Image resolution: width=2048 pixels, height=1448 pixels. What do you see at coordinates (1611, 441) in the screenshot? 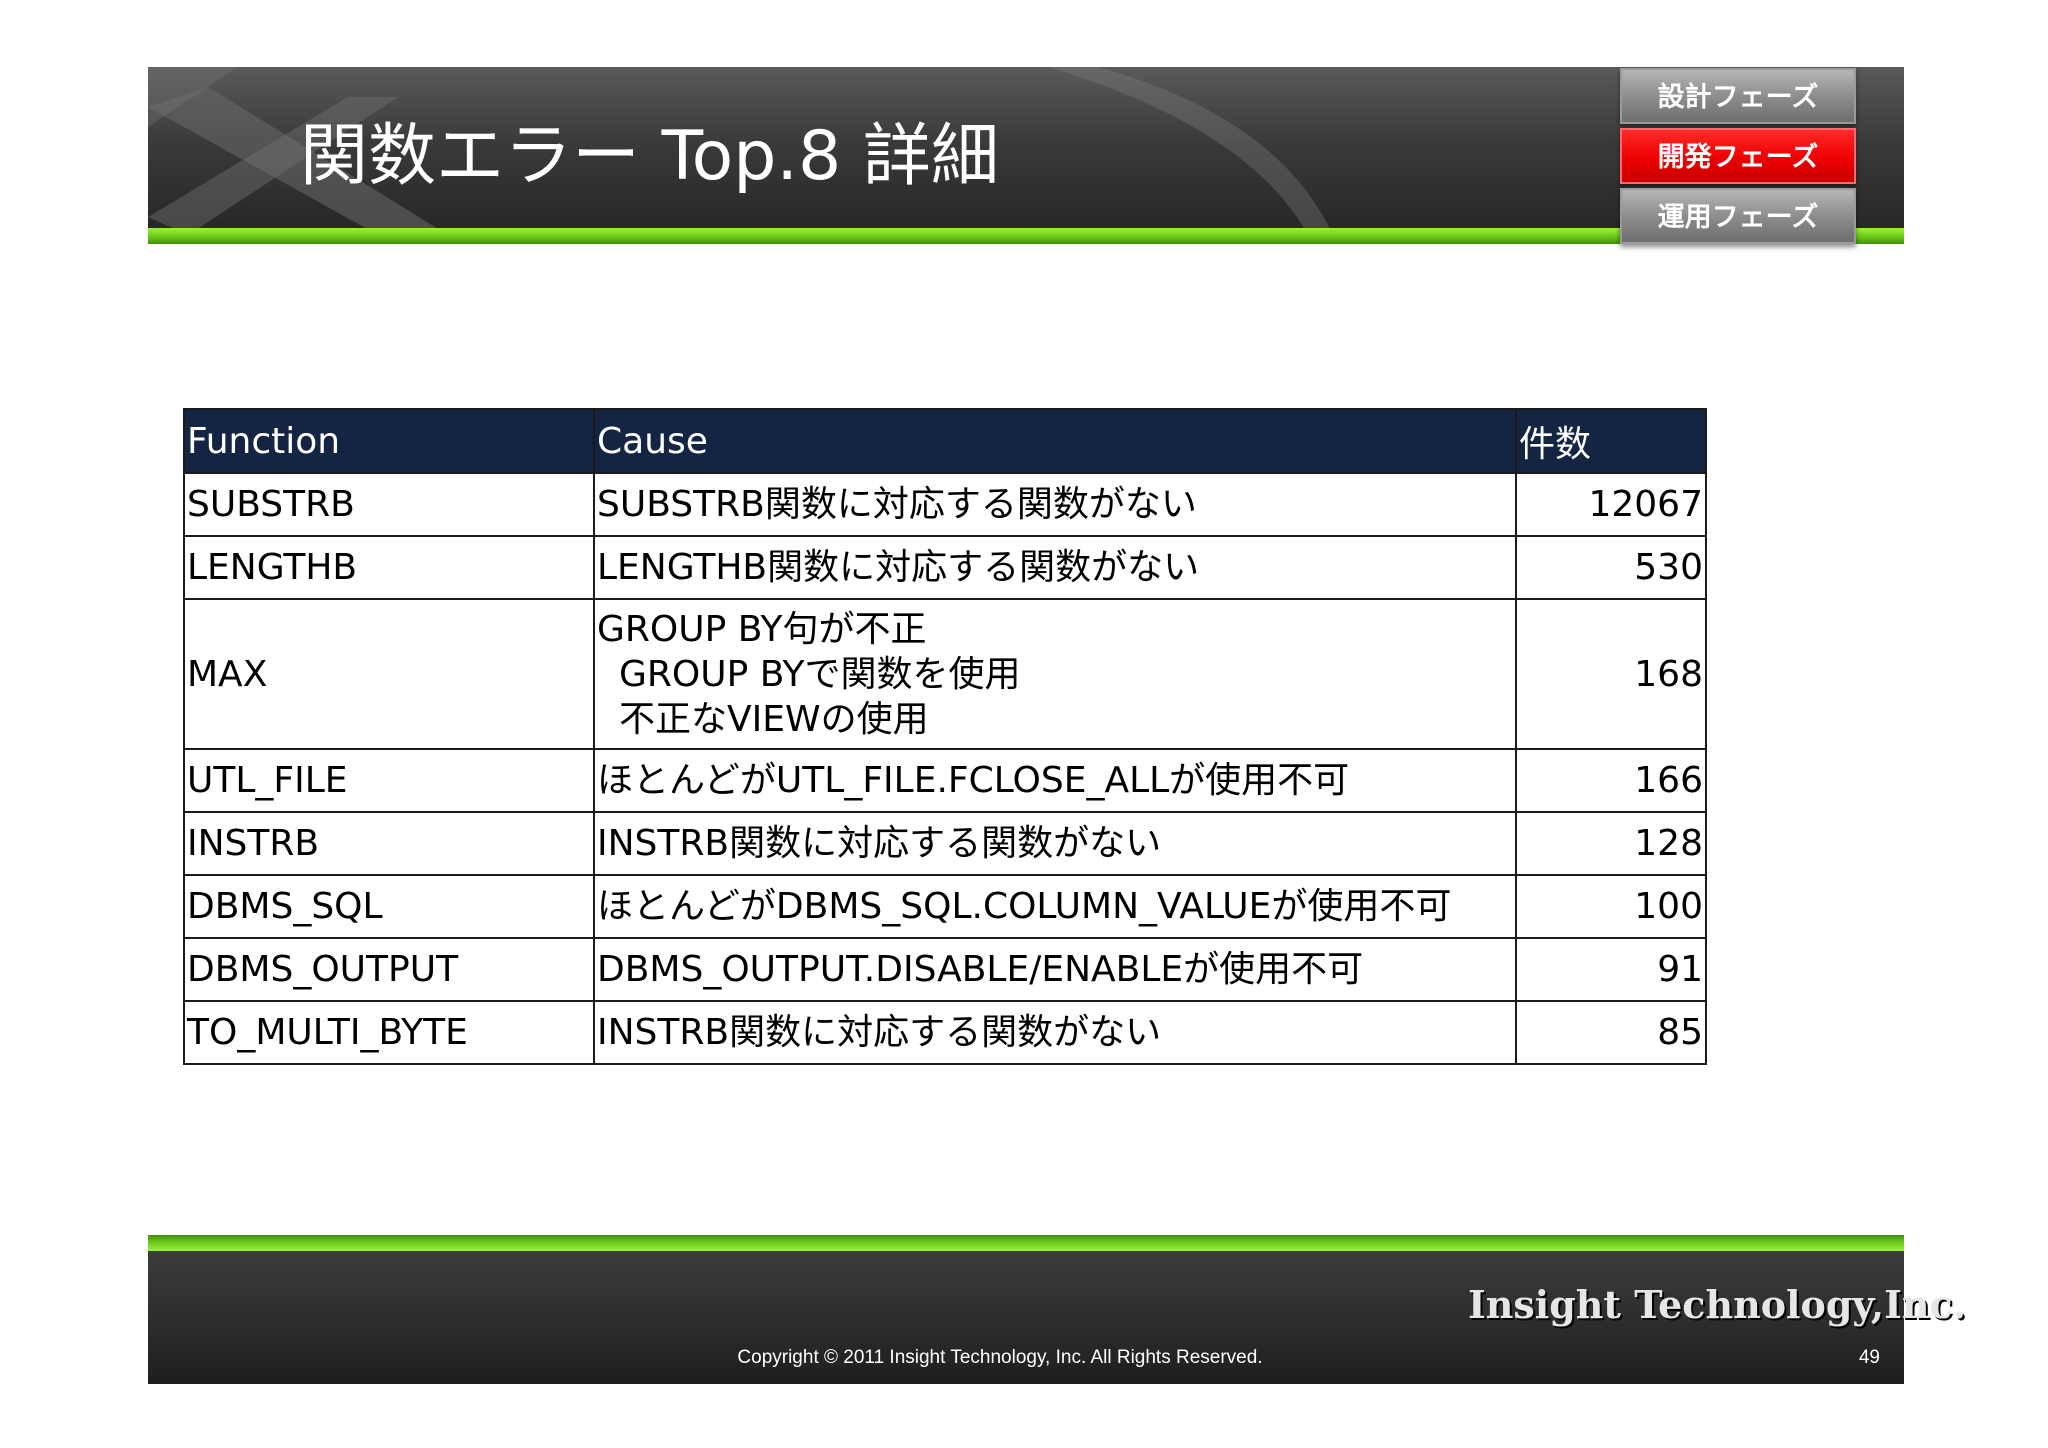
I see `column-header-count: 件数` at bounding box center [1611, 441].